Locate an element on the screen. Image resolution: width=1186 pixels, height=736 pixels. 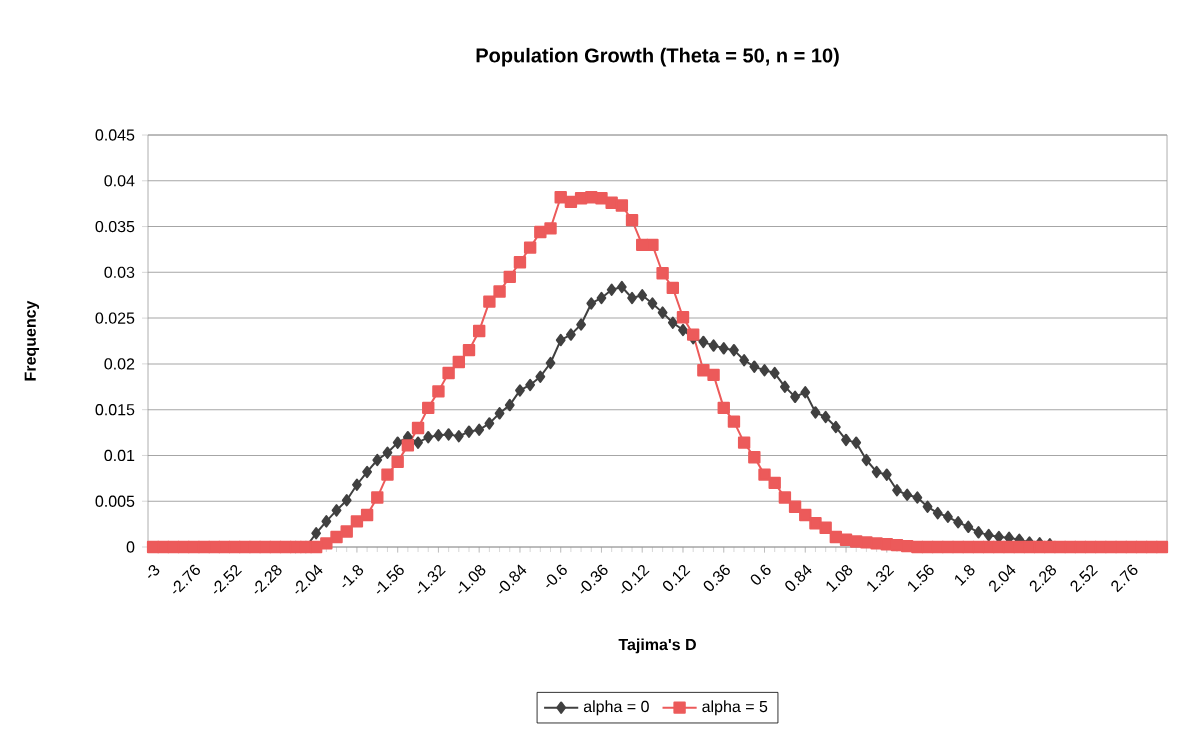
x-tick-label: -3 is located at coordinates (154, 571).